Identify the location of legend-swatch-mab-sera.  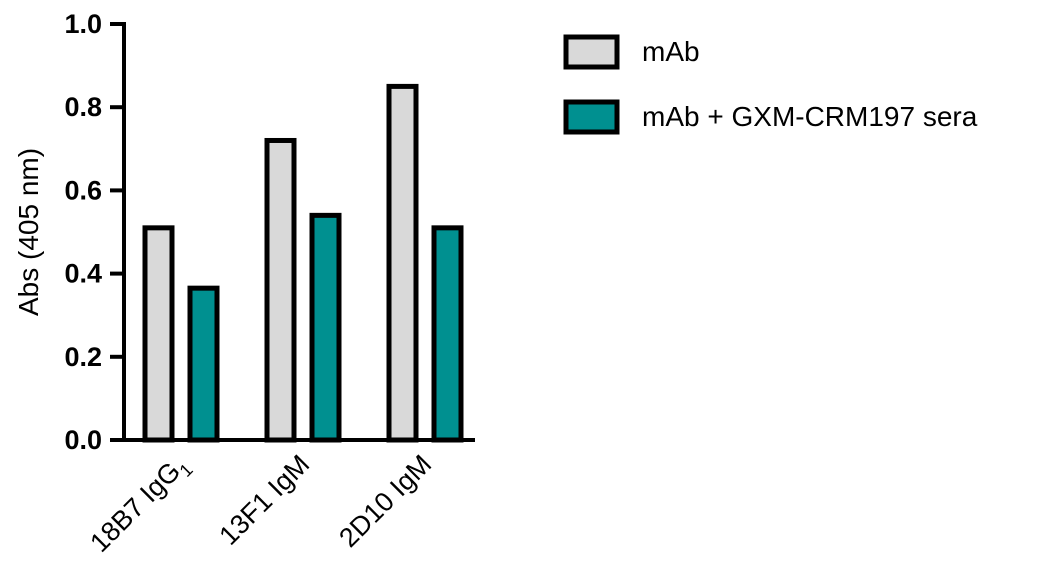
(591, 117).